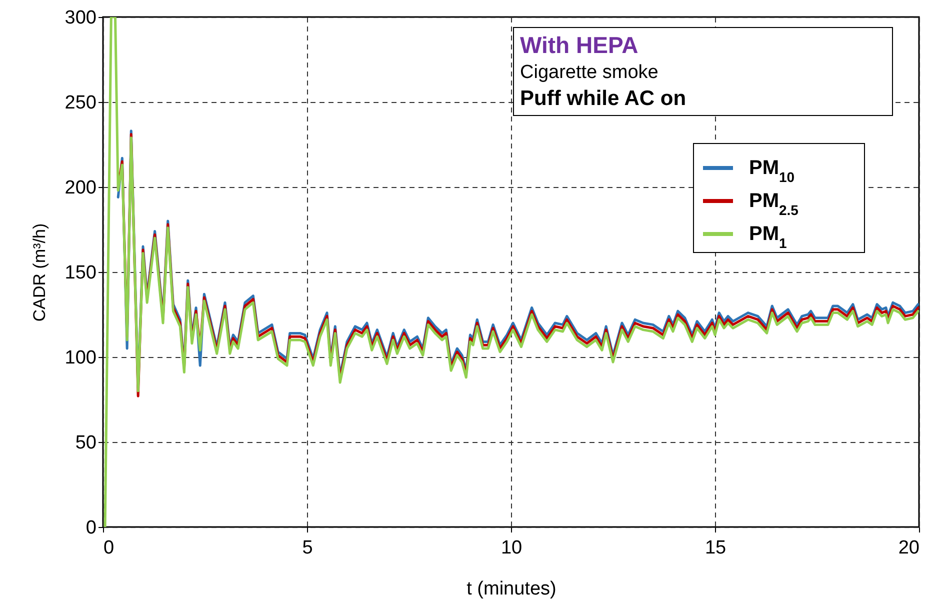 This screenshot has width=935, height=615. Describe the element at coordinates (604, 99) in the screenshot. I see `annotation: Puff while AC on` at that location.